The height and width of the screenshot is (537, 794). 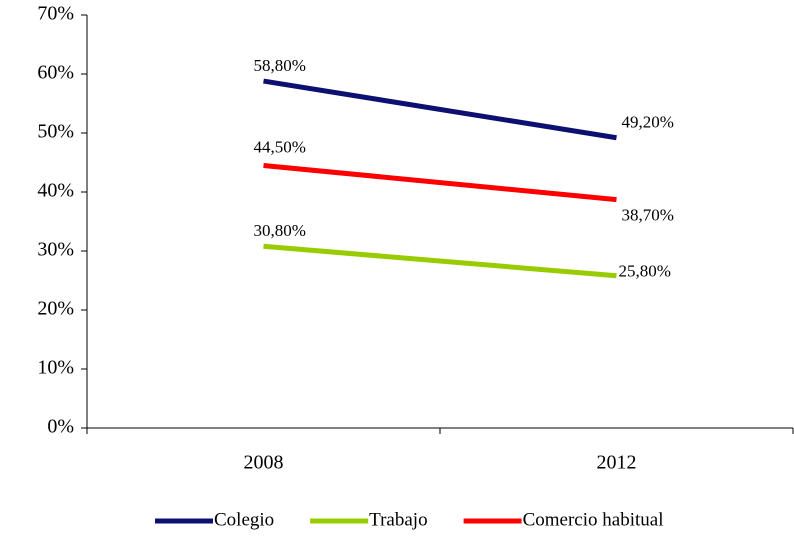 I want to click on y-tick-label: 30%, so click(x=55, y=250).